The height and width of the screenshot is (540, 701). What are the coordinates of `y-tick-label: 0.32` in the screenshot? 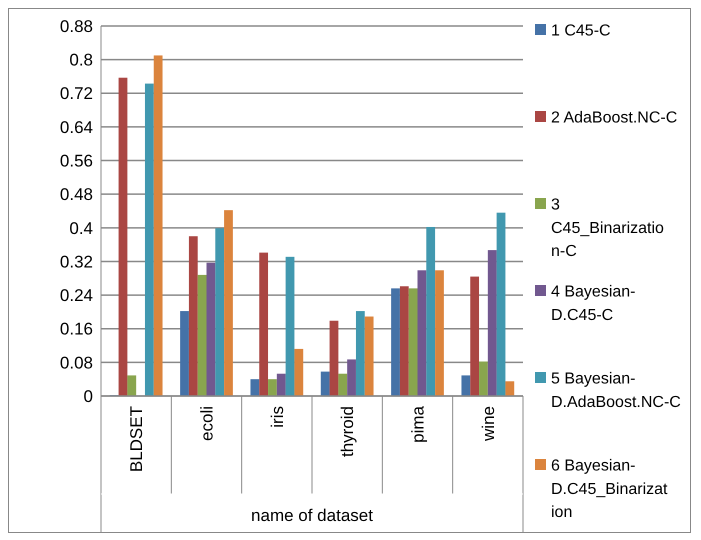 It's located at (76, 262).